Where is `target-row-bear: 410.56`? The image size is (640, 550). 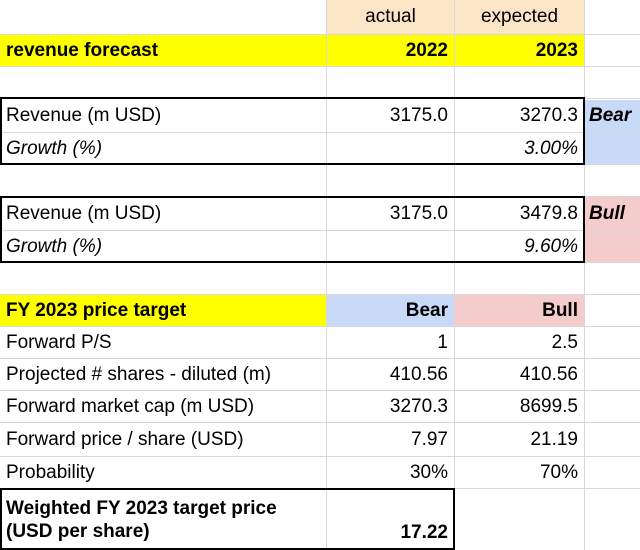
target-row-bear: 410.56 is located at coordinates (418, 374).